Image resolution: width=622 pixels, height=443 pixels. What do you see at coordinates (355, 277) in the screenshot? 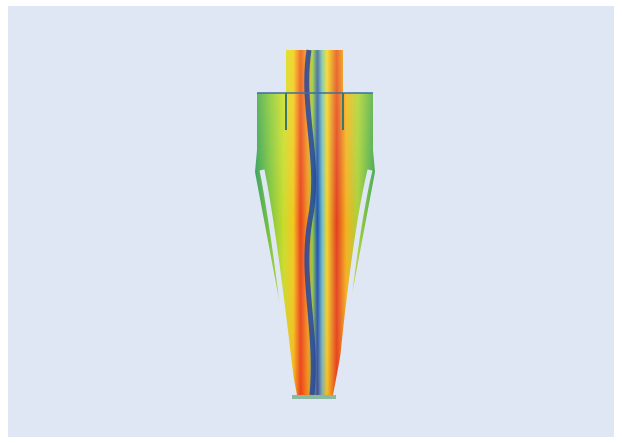
I see `right-slit` at bounding box center [355, 277].